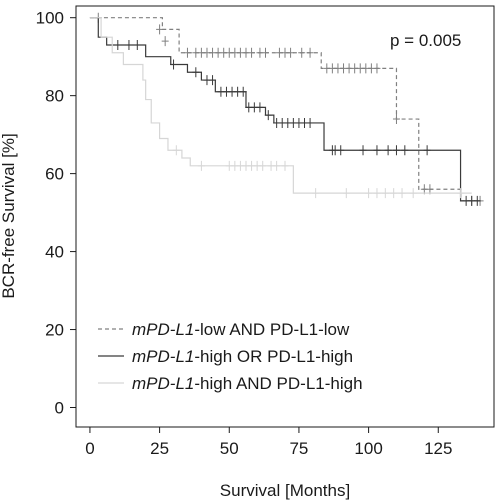 This screenshot has width=500, height=504. What do you see at coordinates (247, 383) in the screenshot?
I see `legend-label-2: mPD-L1-high AND PD-L1-high` at bounding box center [247, 383].